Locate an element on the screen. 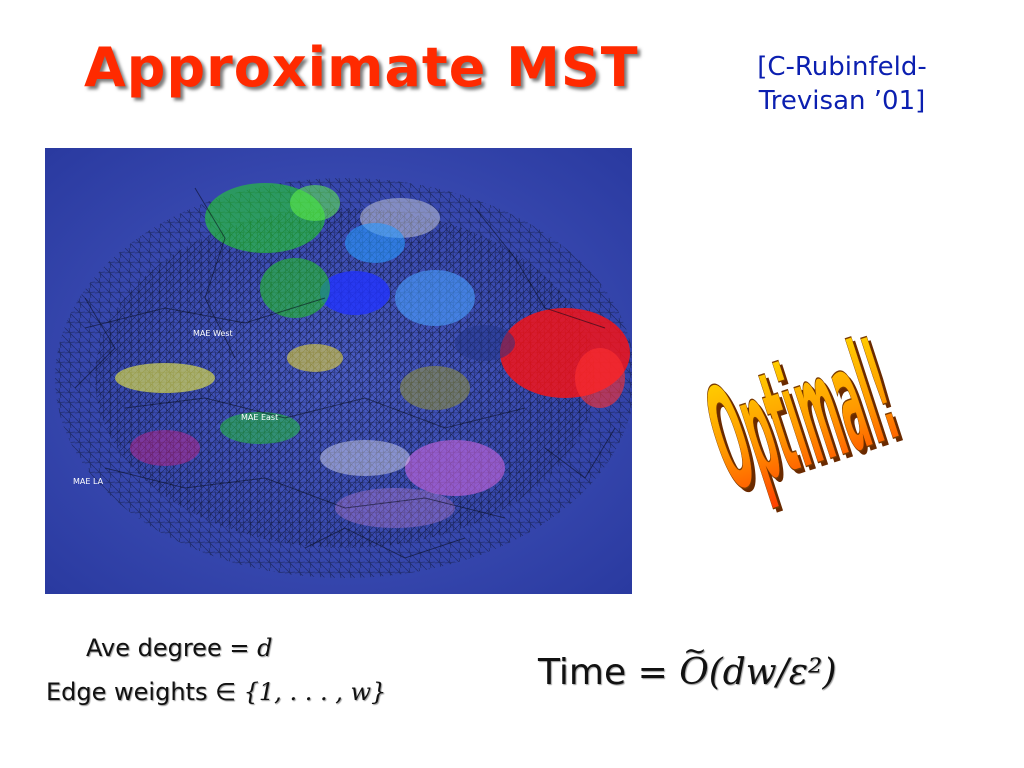  edge-weights-line: Edge weights ∈ {1, . . . , w} is located at coordinates (216, 692).